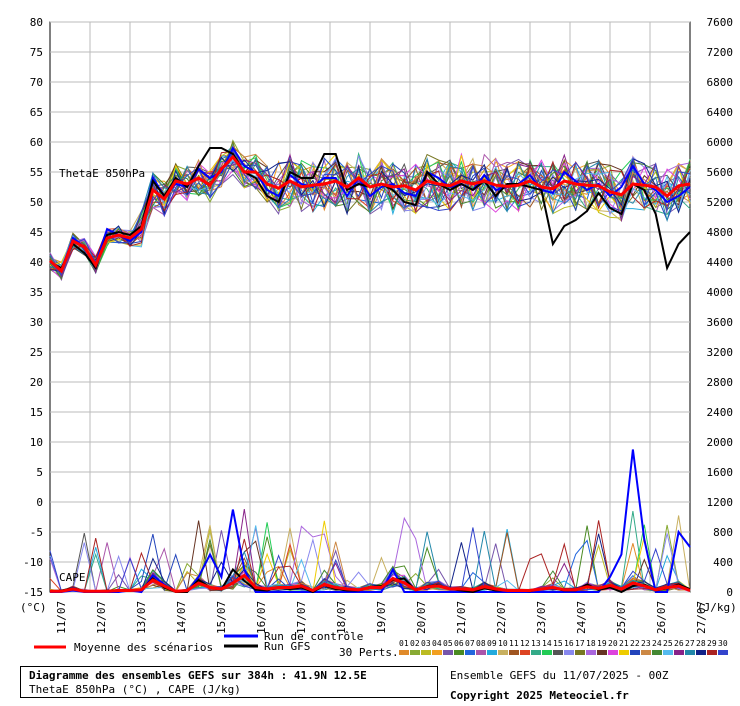 Image resolution: width=740 pixels, height=706 pixels. I want to click on left-tick-label: 35, so click(36, 292).